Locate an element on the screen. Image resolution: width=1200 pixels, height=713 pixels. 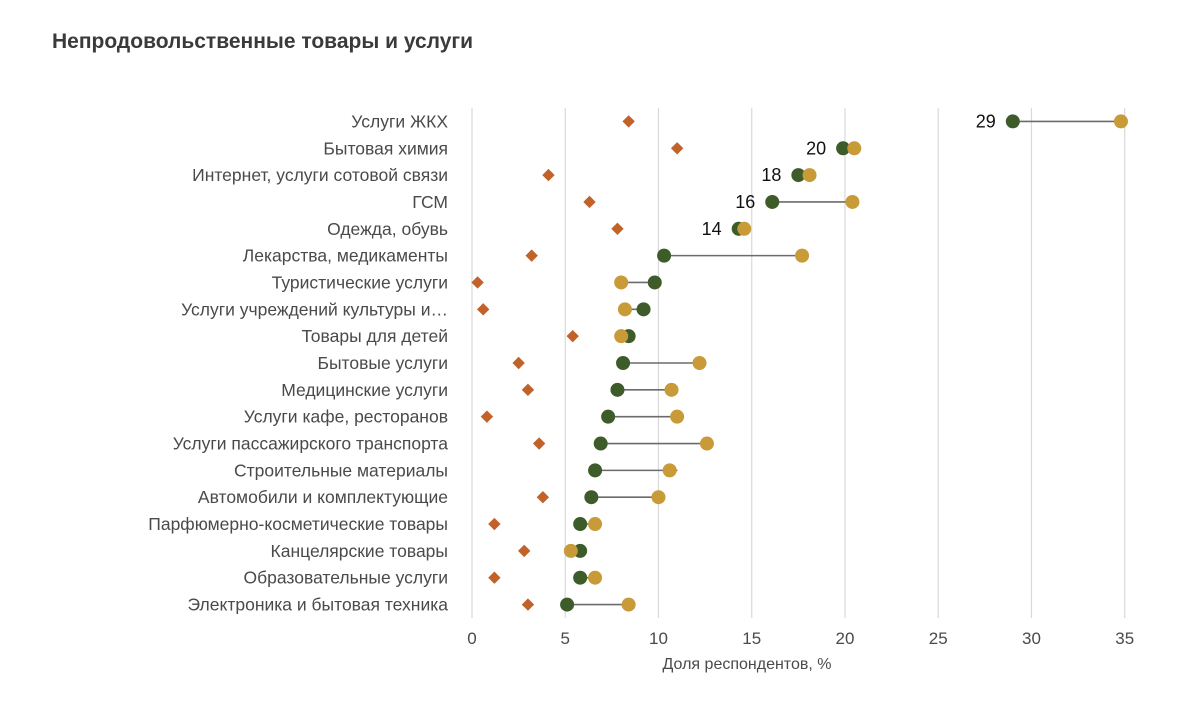
x-tick-label: 15 is located at coordinates (751, 638).